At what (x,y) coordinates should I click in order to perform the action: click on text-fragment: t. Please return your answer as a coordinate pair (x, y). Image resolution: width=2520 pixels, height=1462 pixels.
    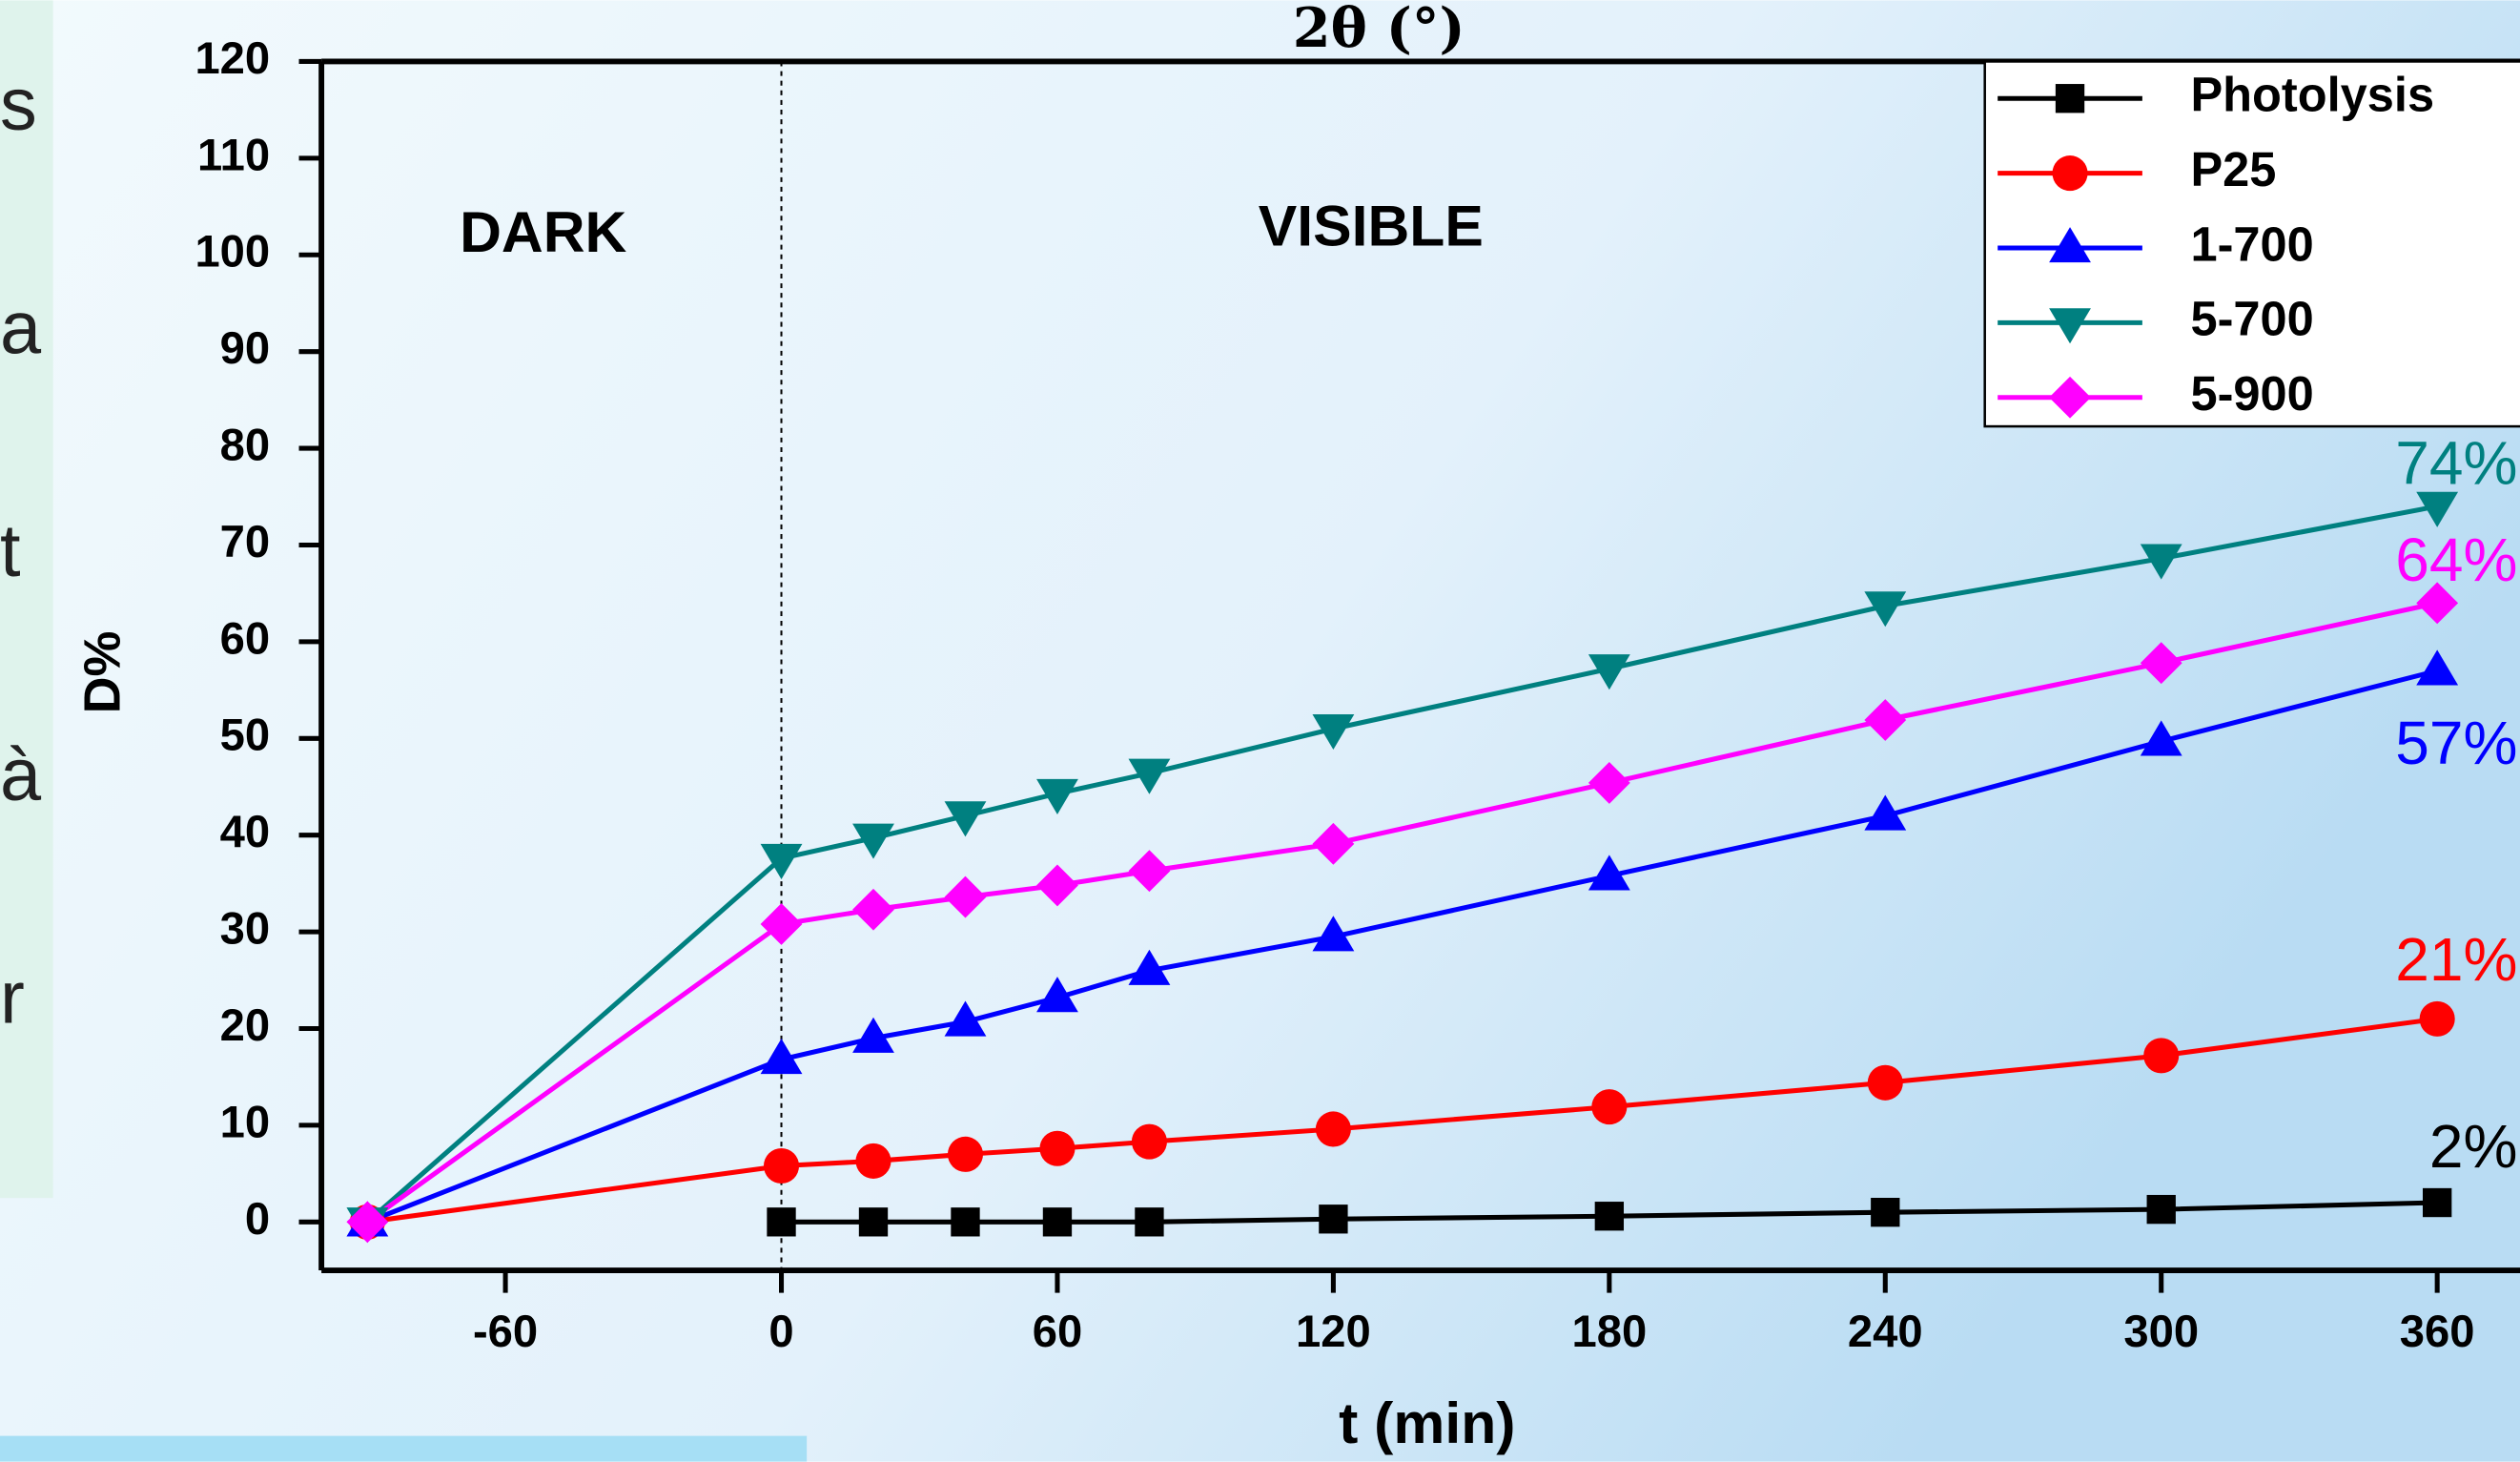
    Looking at the image, I should click on (10, 551).